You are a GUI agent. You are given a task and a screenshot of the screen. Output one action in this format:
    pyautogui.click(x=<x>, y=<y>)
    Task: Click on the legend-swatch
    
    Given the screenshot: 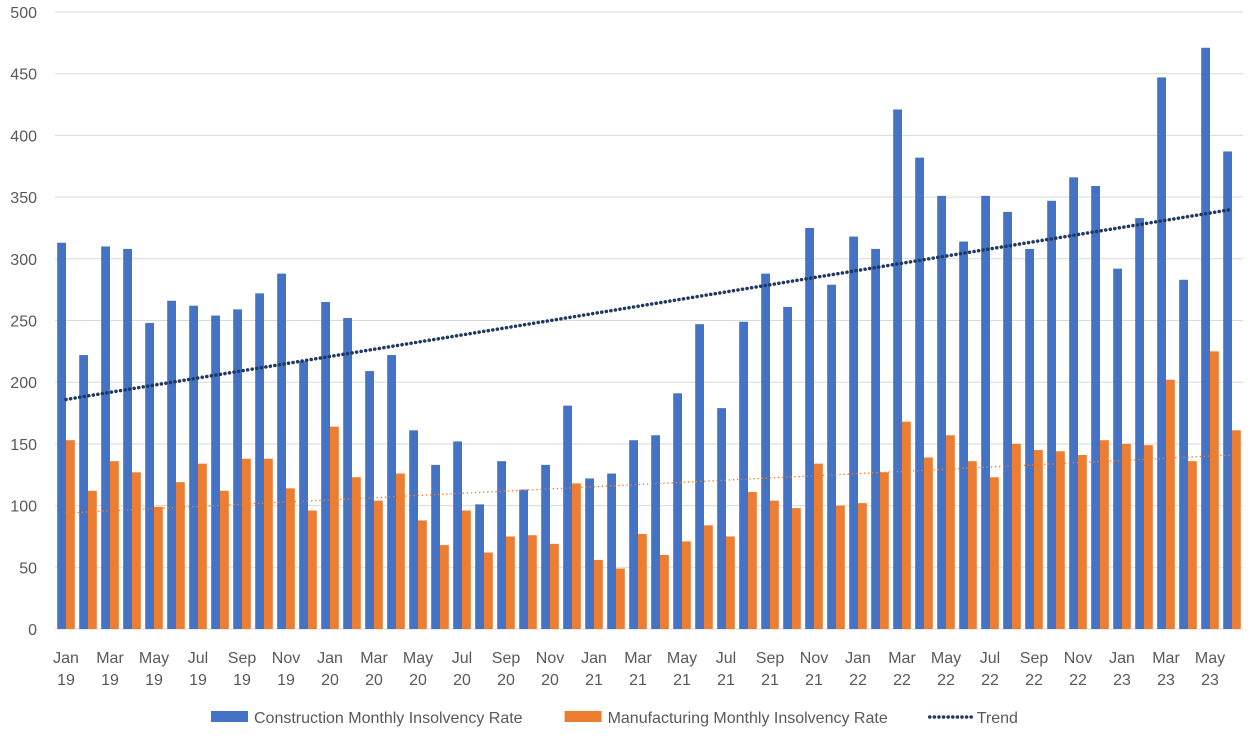 What is the action you would take?
    pyautogui.click(x=583, y=716)
    